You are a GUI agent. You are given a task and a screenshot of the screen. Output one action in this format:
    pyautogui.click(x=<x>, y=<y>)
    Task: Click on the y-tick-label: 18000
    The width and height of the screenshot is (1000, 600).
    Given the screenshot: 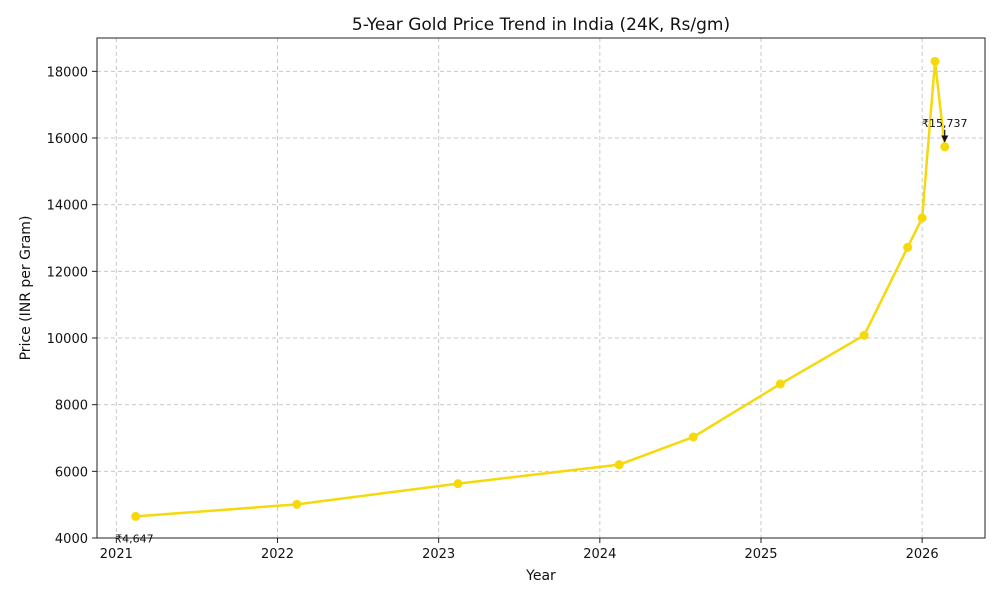 What is the action you would take?
    pyautogui.click(x=67, y=72)
    